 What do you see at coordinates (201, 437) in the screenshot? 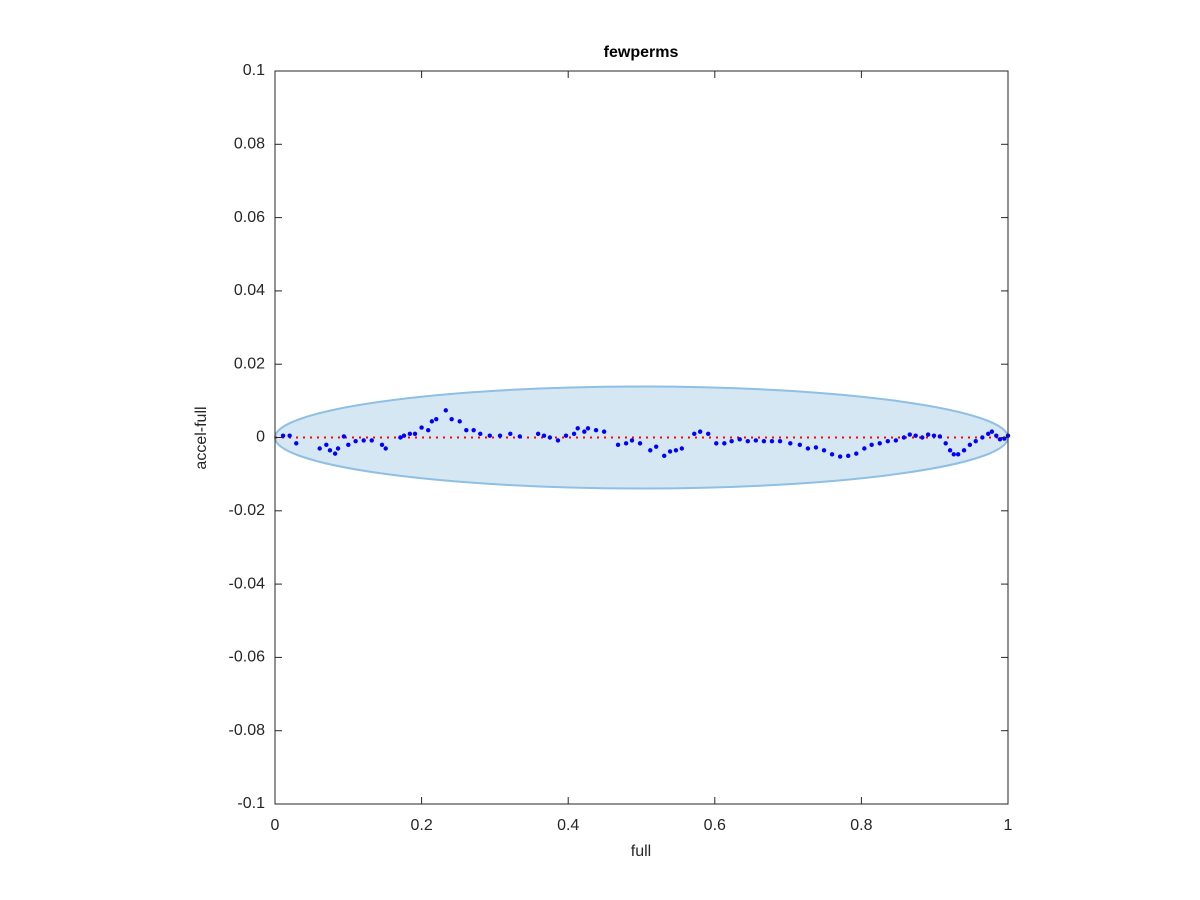
I see `y-axis-label: accel-full` at bounding box center [201, 437].